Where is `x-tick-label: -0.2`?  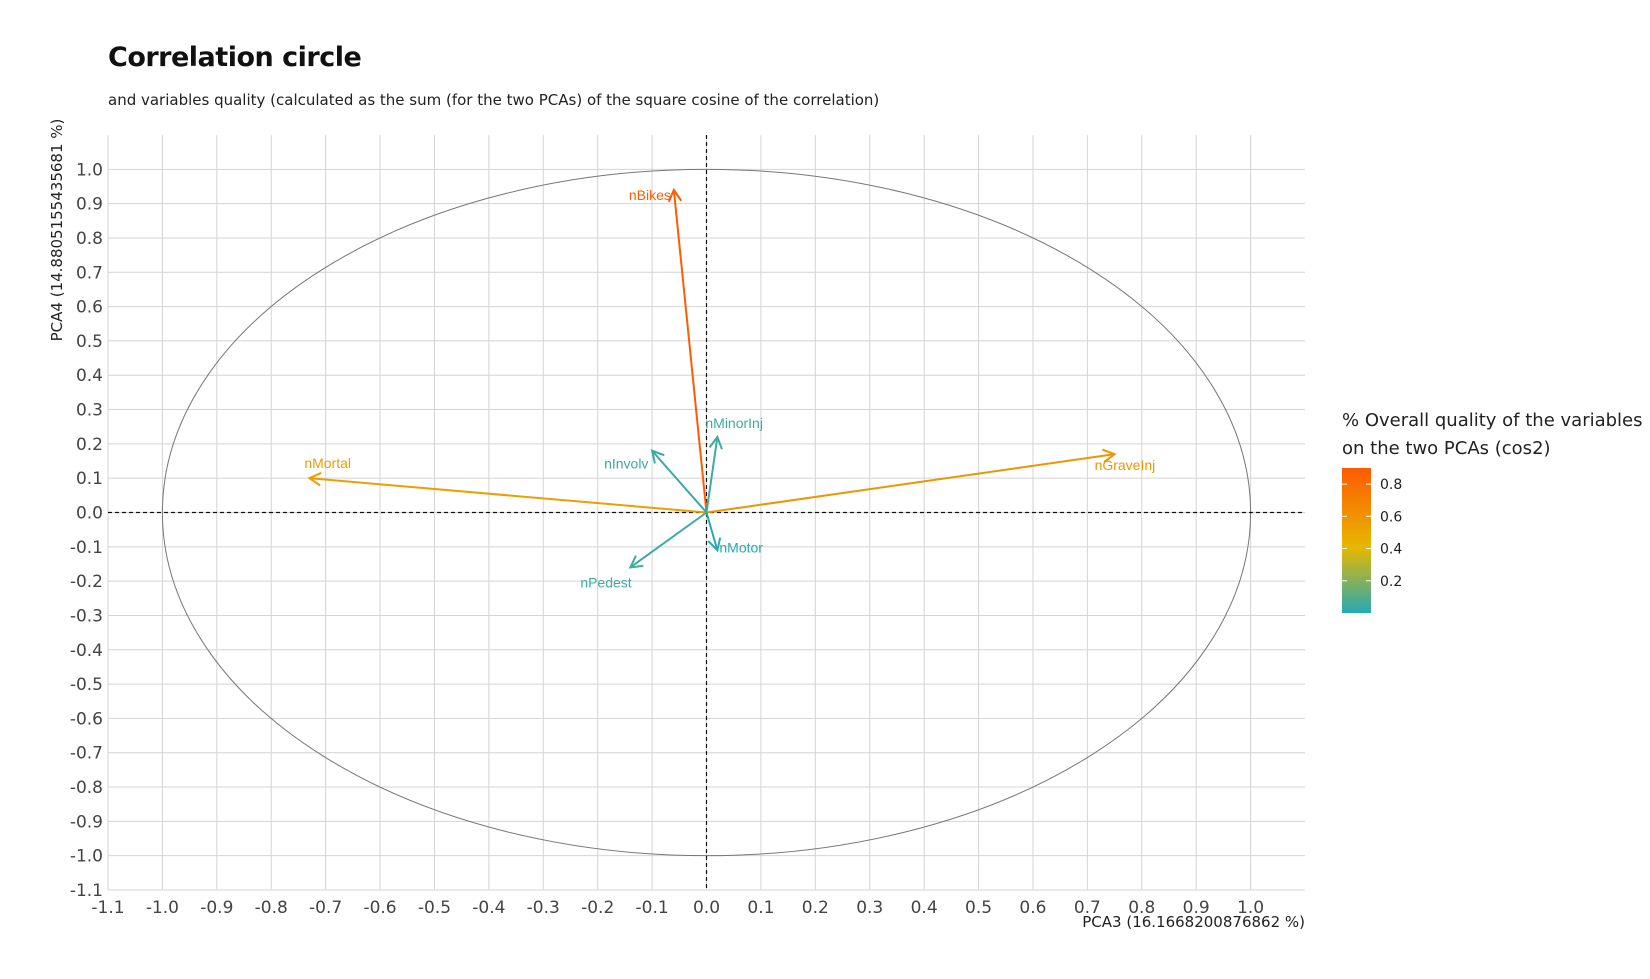
x-tick-label: -0.2 is located at coordinates (597, 908).